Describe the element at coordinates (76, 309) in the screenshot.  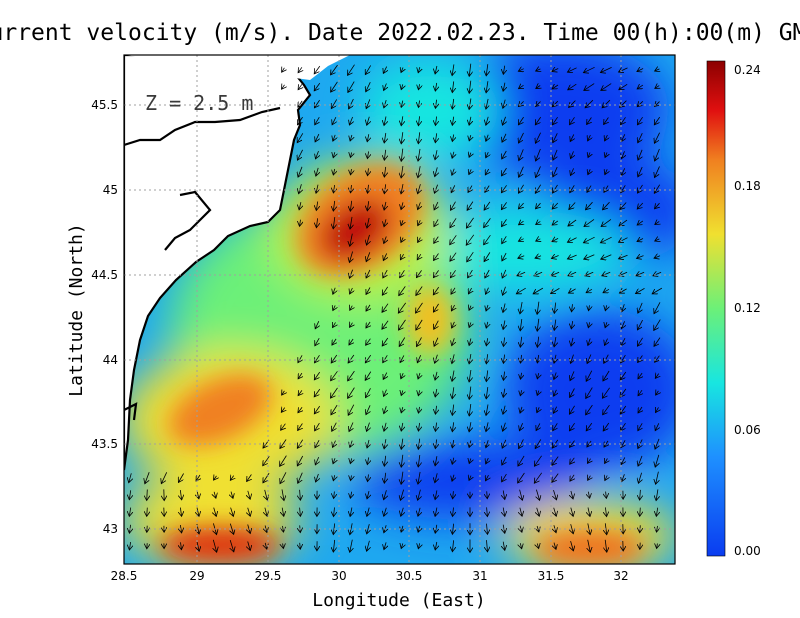
I see `y-axis-label: Latitude (North)` at that location.